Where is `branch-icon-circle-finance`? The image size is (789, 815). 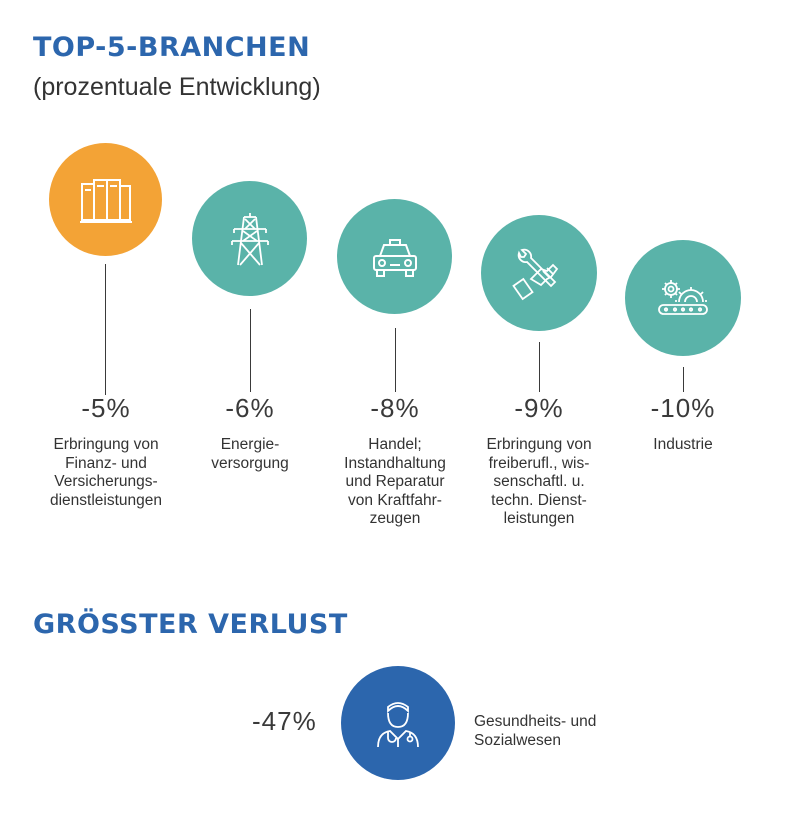
branch-icon-circle-finance is located at coordinates (105, 199).